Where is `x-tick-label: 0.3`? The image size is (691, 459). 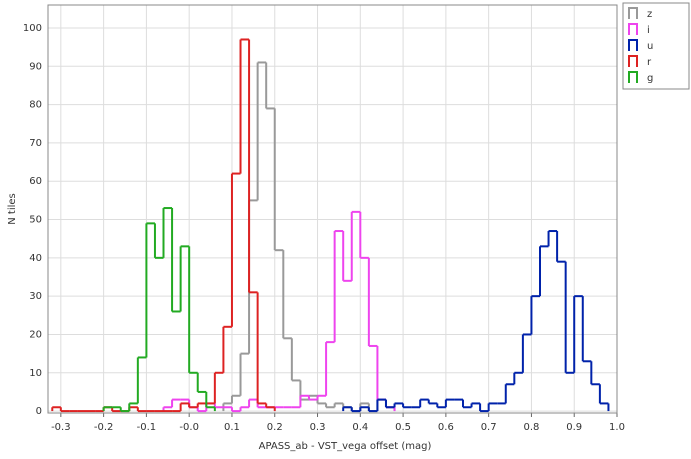 x-tick-label: 0.3 is located at coordinates (318, 427).